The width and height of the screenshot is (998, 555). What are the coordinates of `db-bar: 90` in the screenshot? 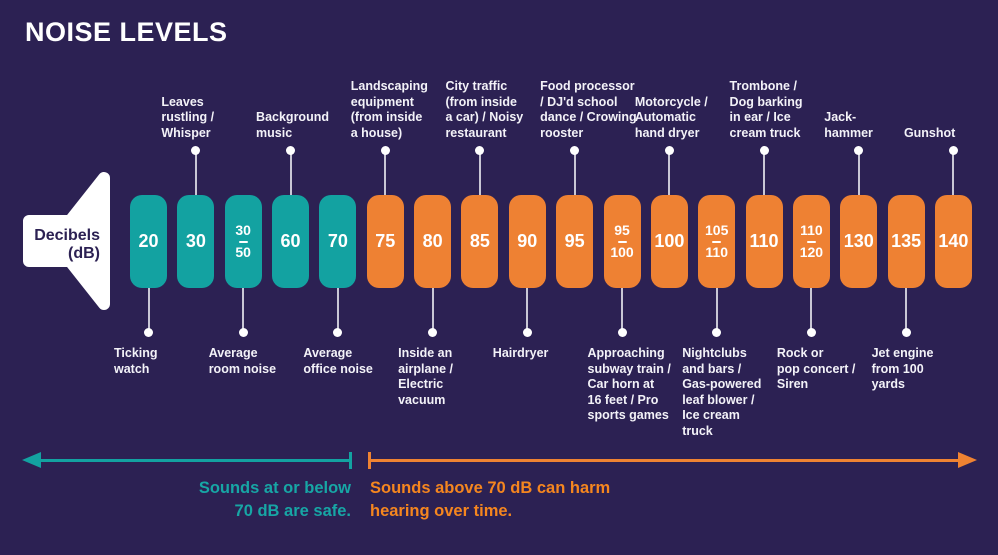 It's located at (527, 241).